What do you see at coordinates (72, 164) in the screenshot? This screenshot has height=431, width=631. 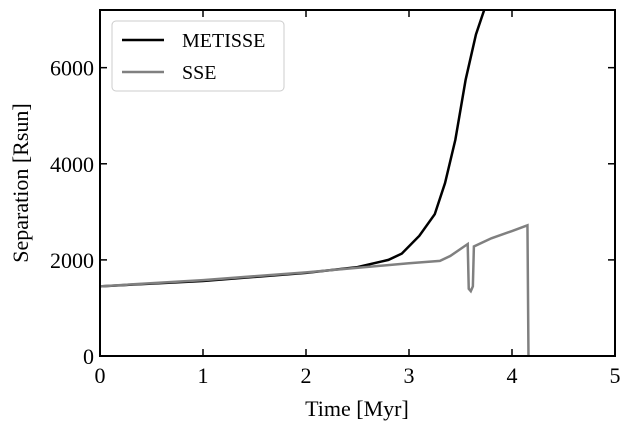 I see `y-tick-label: 4000` at bounding box center [72, 164].